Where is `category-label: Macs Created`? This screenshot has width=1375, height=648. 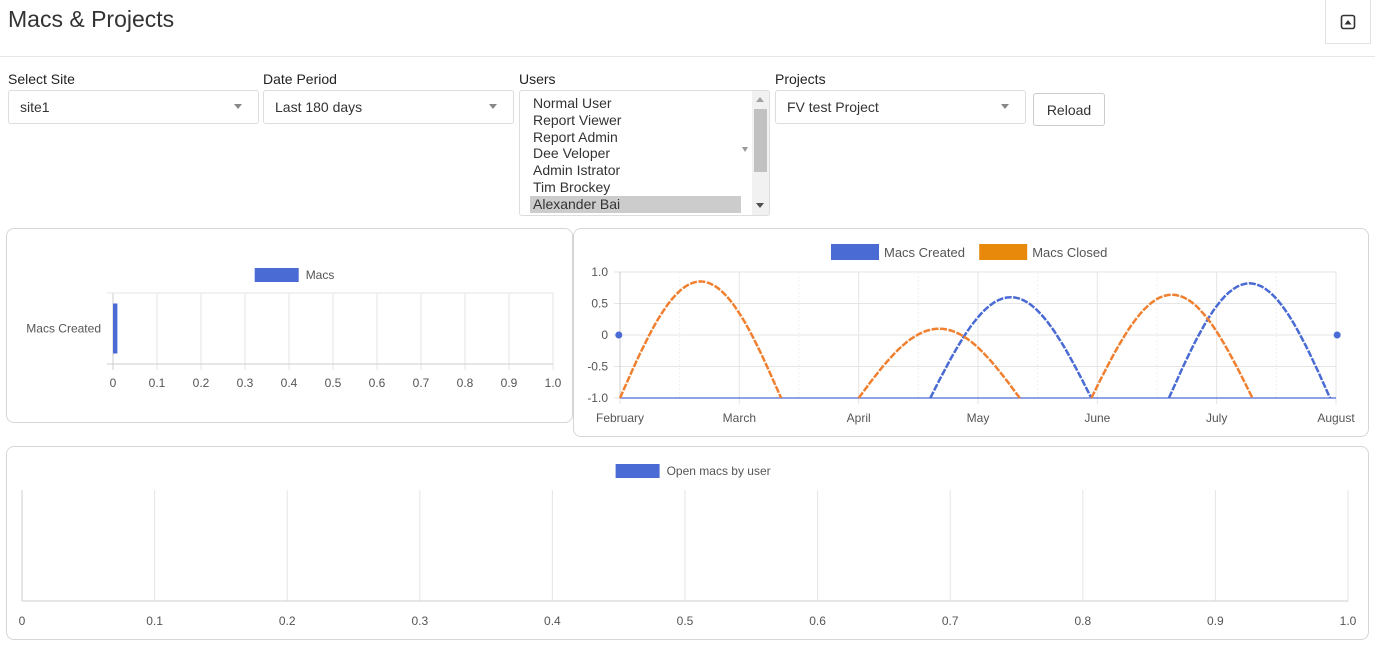 category-label: Macs Created is located at coordinates (63, 329).